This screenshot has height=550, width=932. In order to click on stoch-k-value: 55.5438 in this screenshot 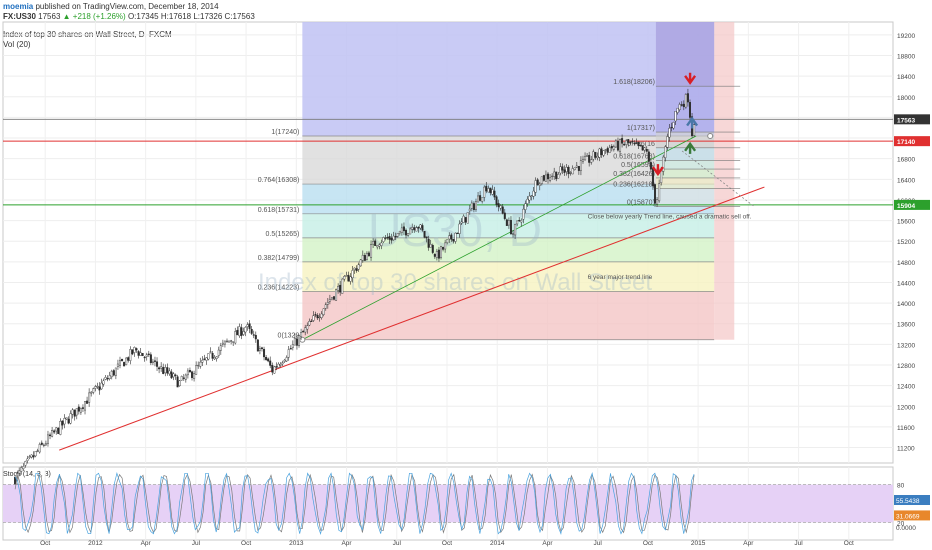, I will do `click(908, 501)`.